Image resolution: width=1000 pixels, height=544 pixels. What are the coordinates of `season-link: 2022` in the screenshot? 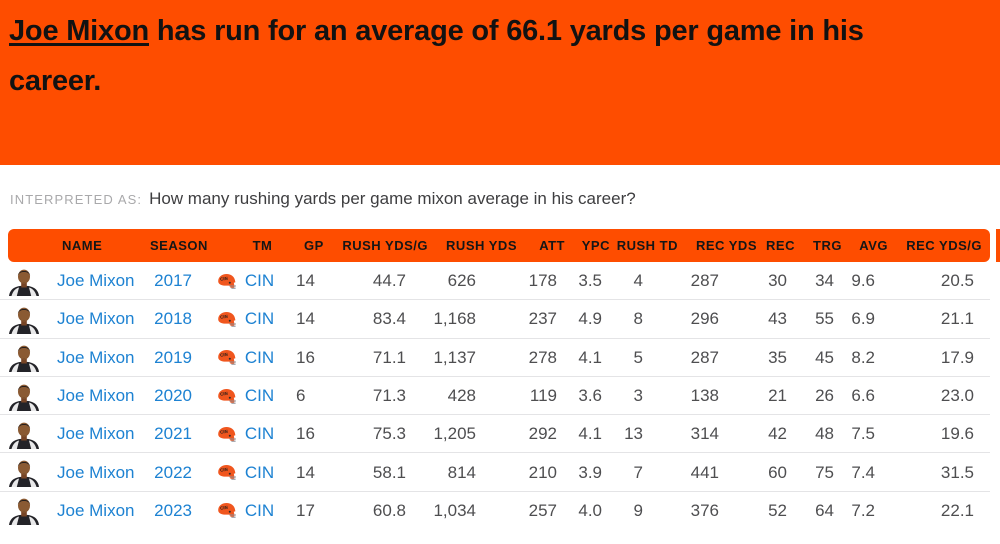 It's located at (173, 472).